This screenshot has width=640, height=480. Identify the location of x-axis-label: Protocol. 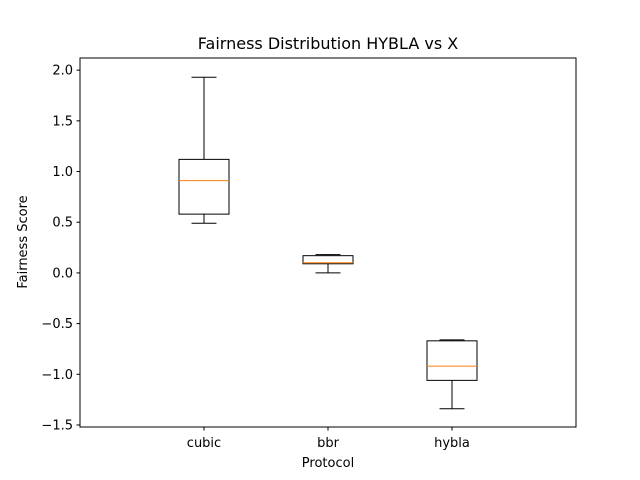
(328, 463).